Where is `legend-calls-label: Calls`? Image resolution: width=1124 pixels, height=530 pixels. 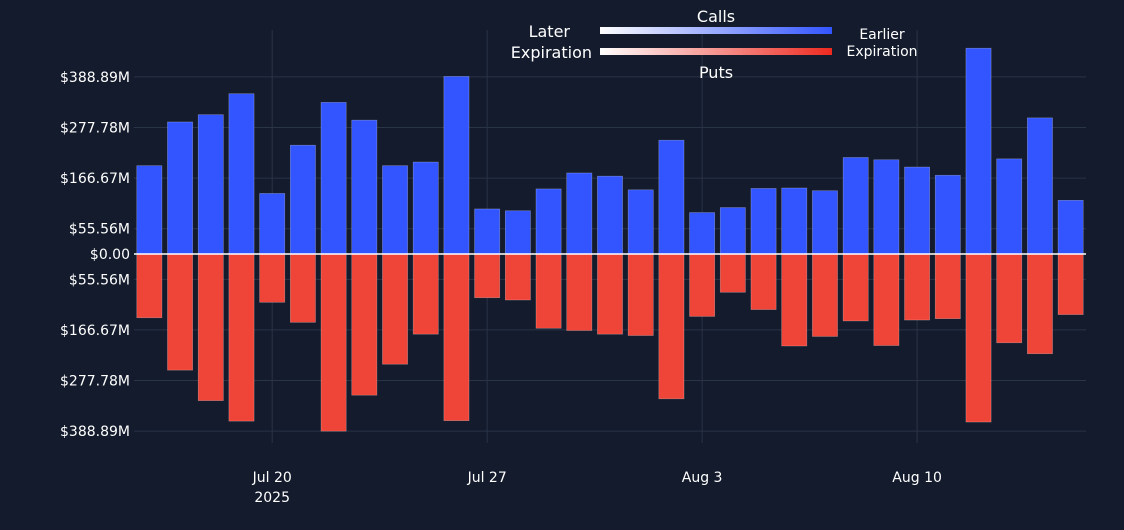
legend-calls-label: Calls is located at coordinates (716, 16).